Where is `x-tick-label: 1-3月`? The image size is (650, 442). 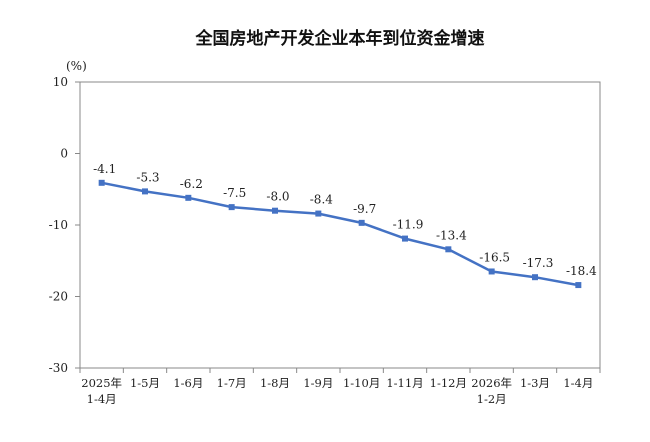
x-tick-label: 1-3月 is located at coordinates (535, 383).